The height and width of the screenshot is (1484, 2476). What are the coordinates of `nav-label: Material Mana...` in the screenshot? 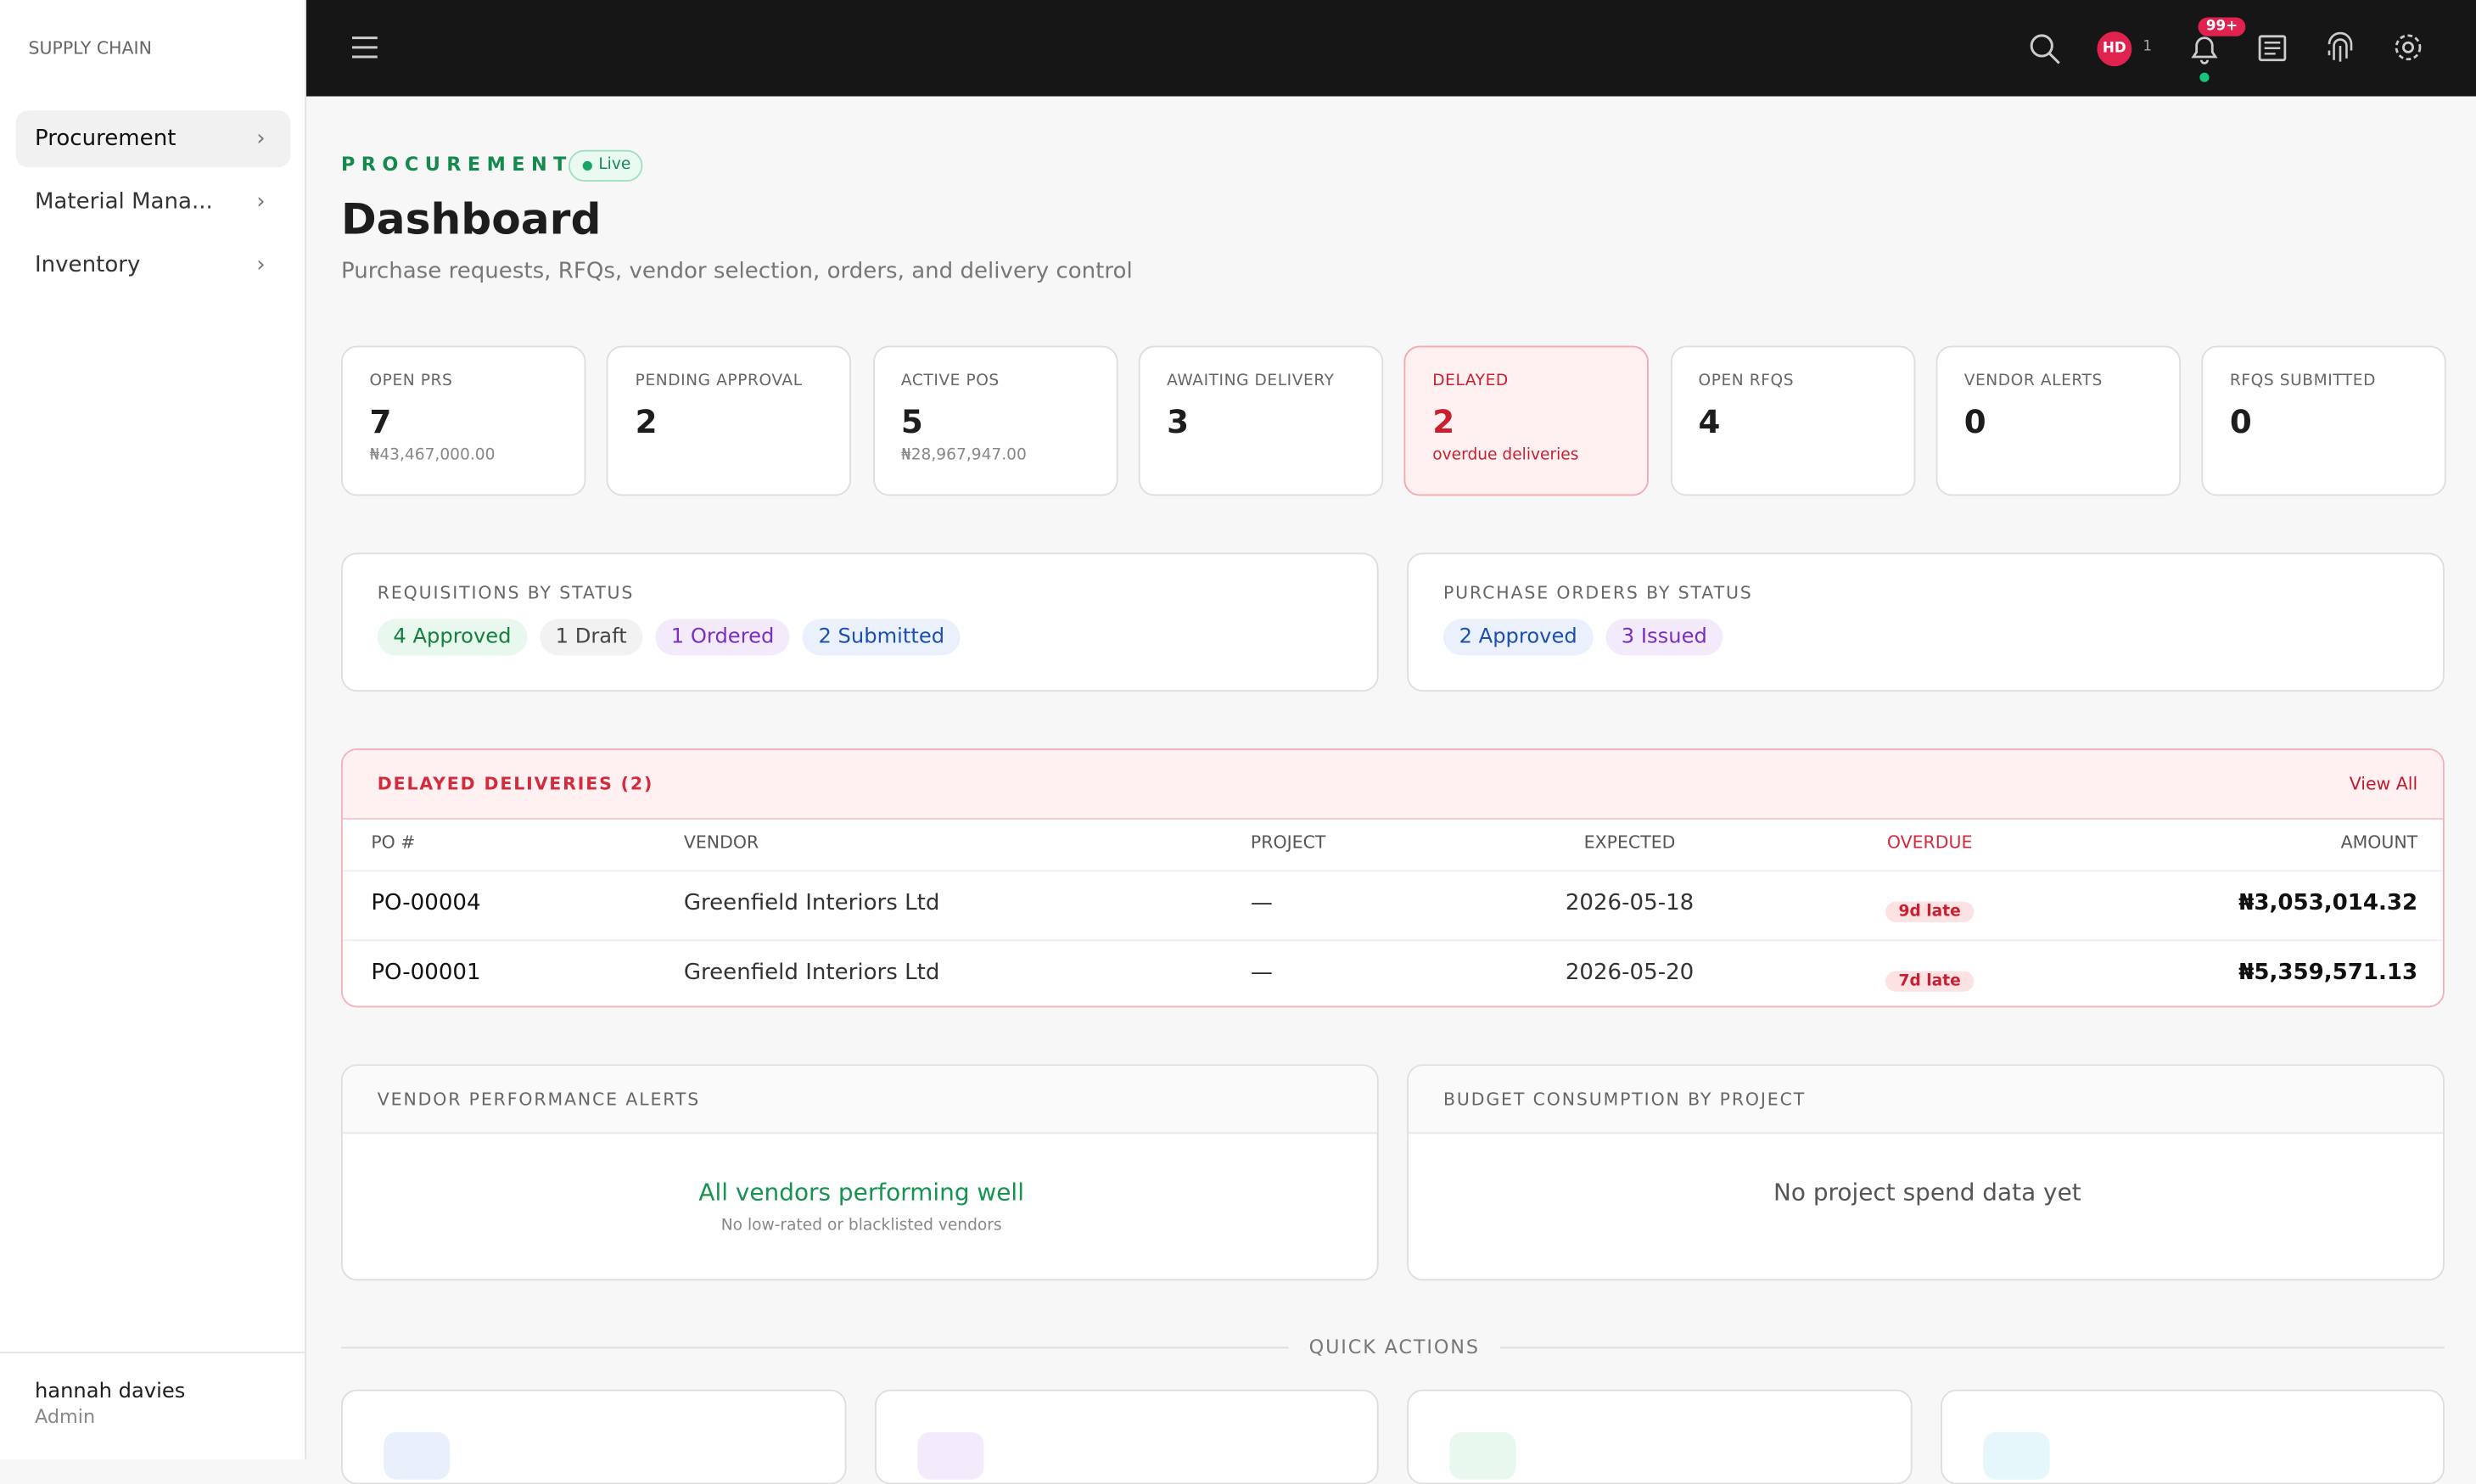 It's located at (123, 203).